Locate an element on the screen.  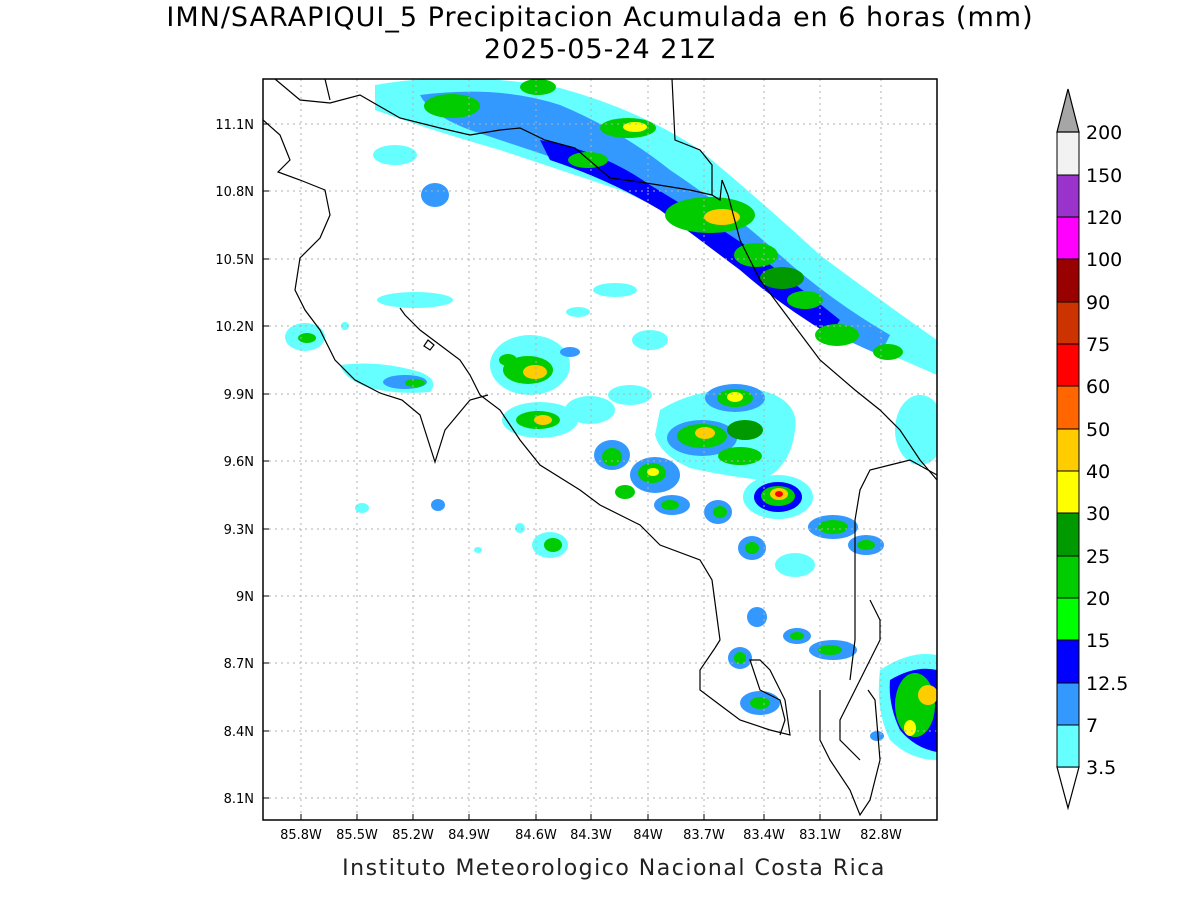
lat-tick-label: 10.5N is located at coordinates (234, 260).